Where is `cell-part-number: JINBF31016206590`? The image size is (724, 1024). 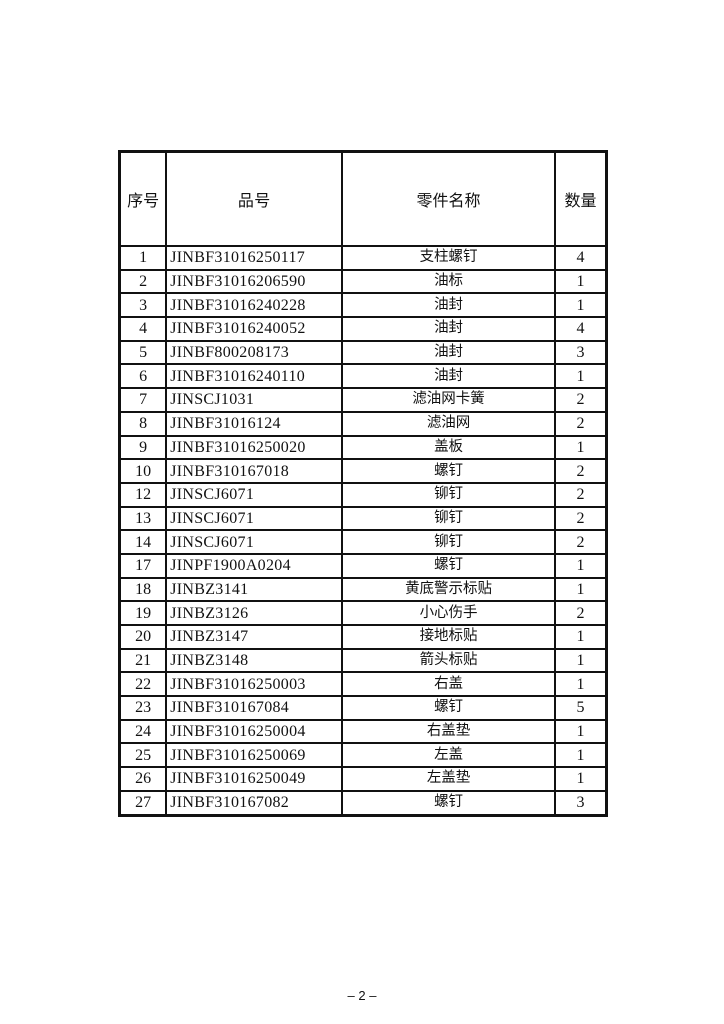
cell-part-number: JINBF31016206590 is located at coordinates (254, 281).